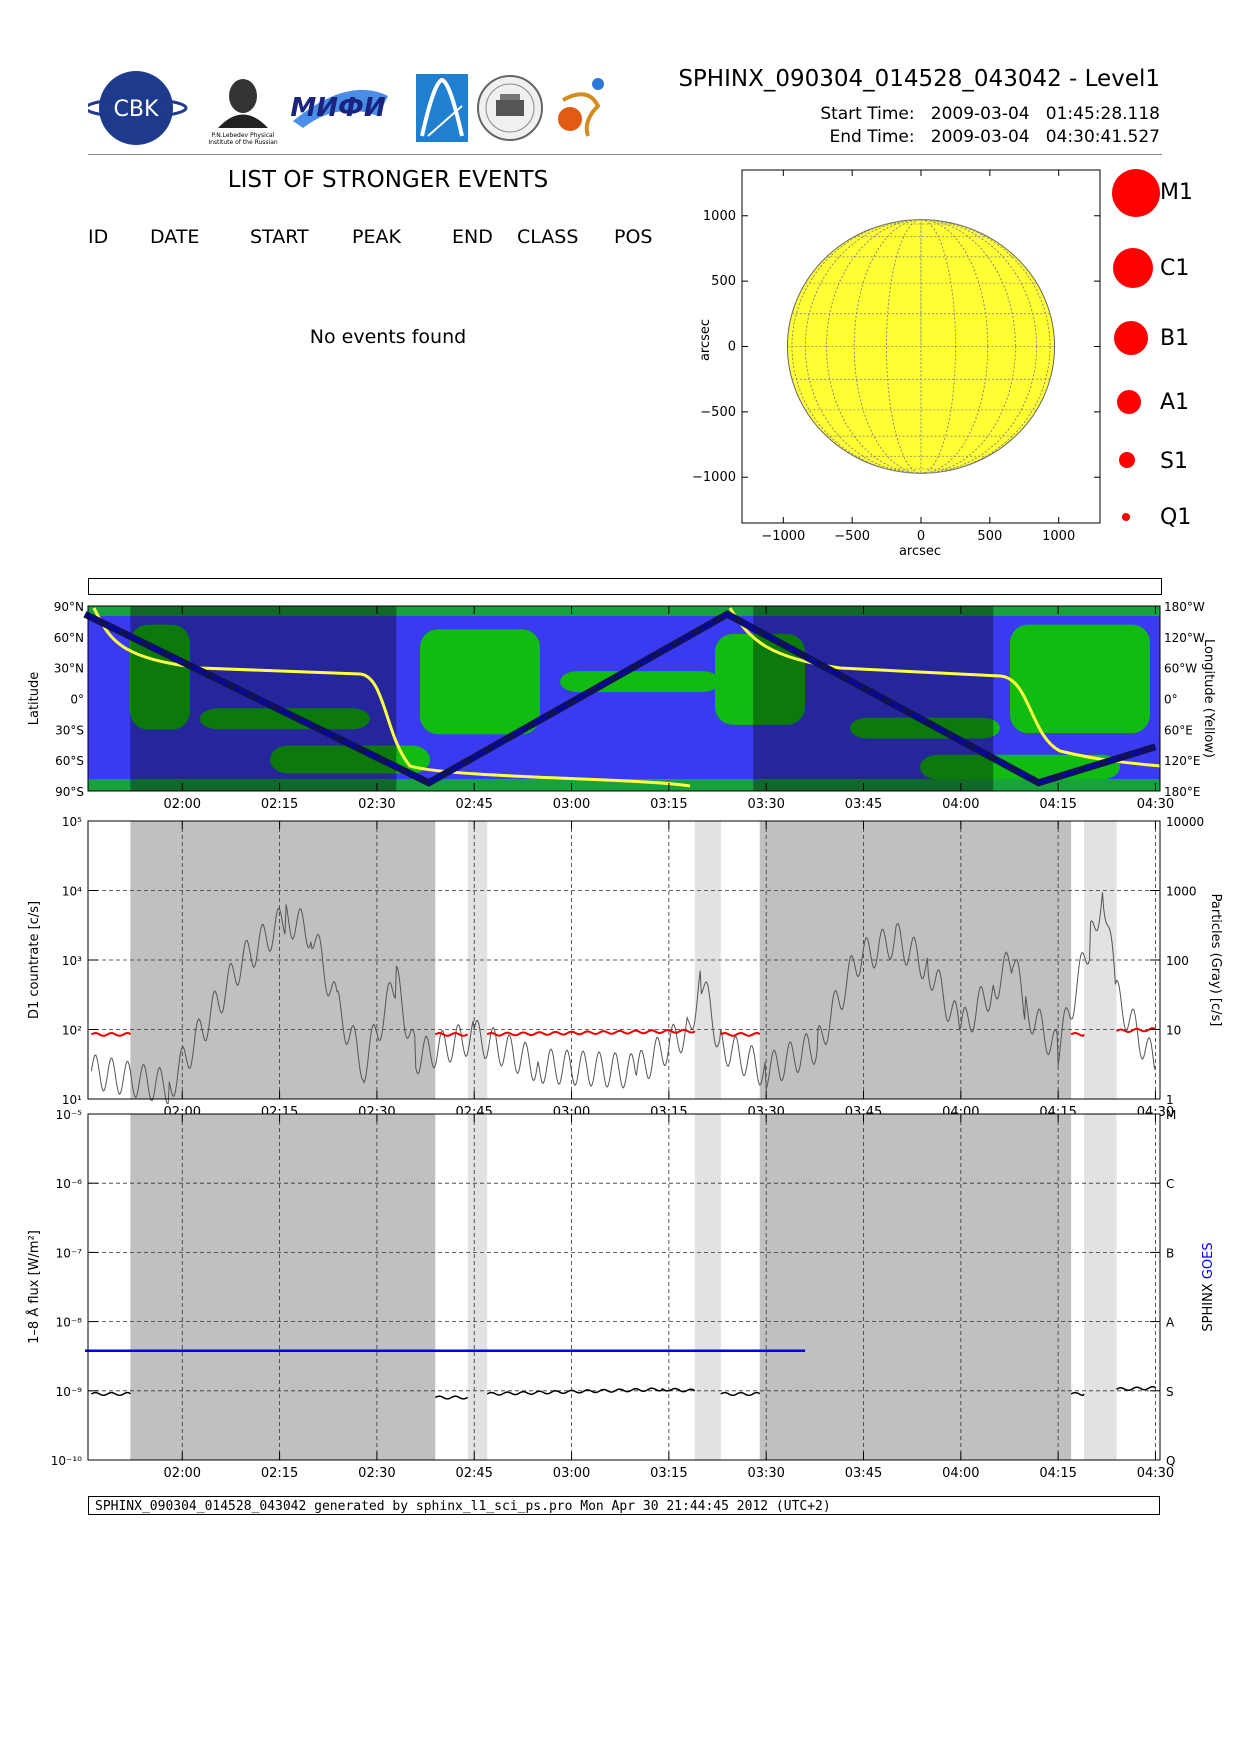 Image resolution: width=1240 pixels, height=1754 pixels. I want to click on flux-y2label: SPHINX GOES, so click(1208, 1286).